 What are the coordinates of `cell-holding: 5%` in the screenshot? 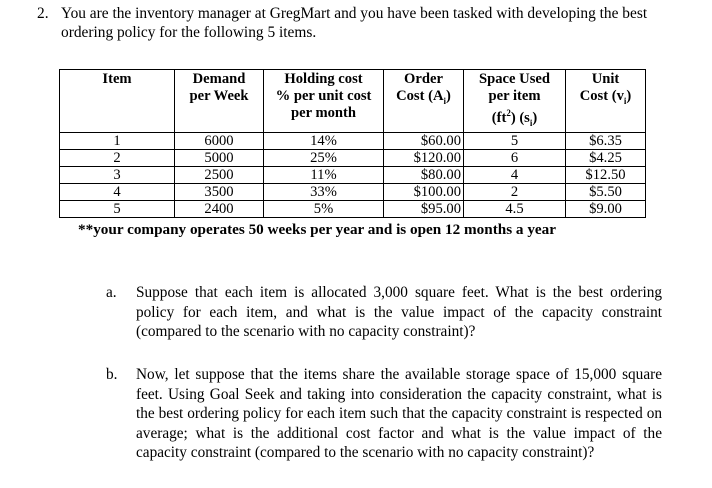 It's located at (323, 208).